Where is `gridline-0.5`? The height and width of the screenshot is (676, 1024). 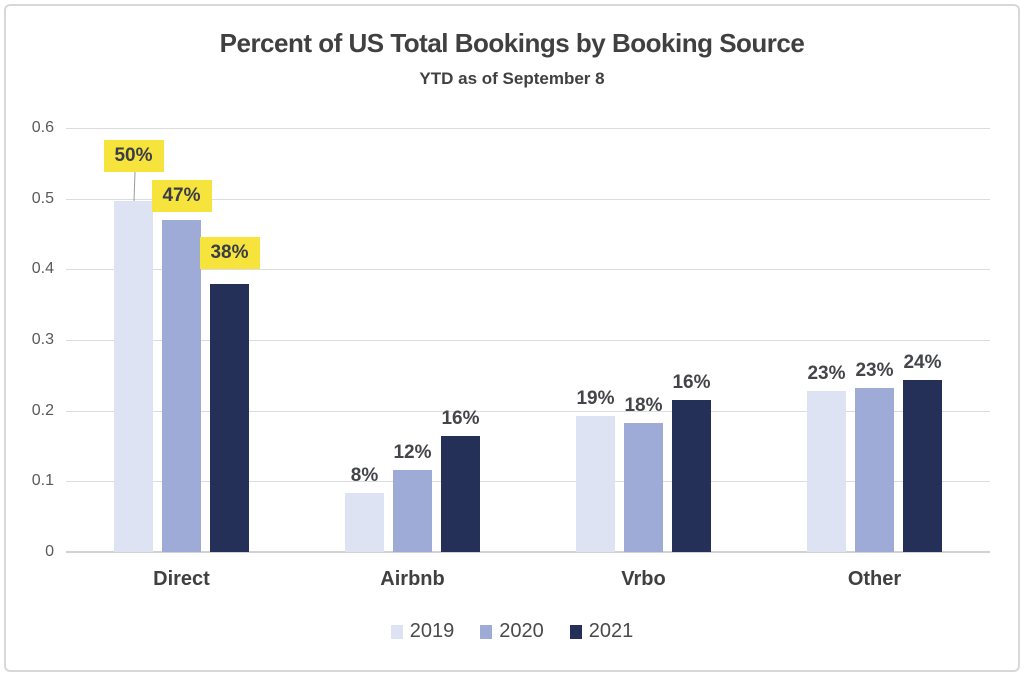 gridline-0.5 is located at coordinates (528, 199).